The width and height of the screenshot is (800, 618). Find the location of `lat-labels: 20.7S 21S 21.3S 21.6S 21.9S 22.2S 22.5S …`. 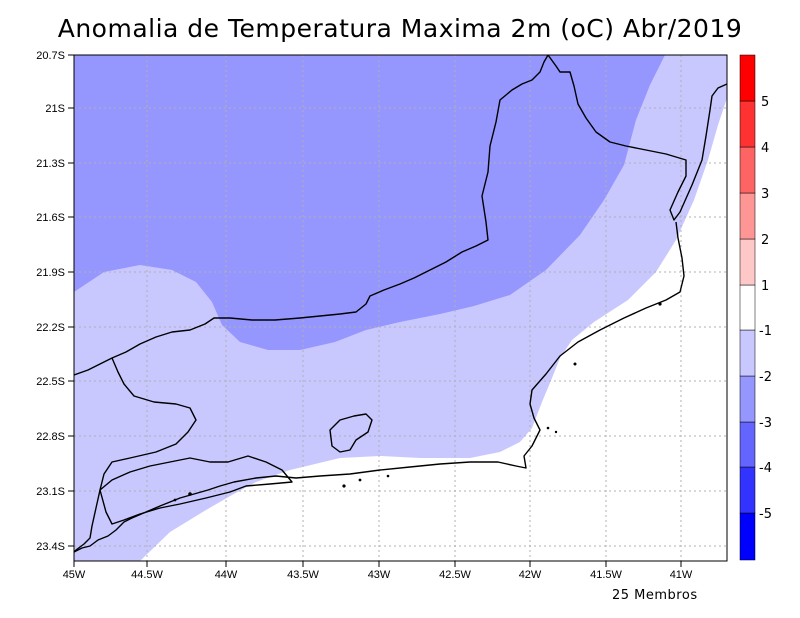

lat-labels: 20.7S 21S 21.3S 21.6S 21.9S 22.2S 22.5S … is located at coordinates (50, 301).